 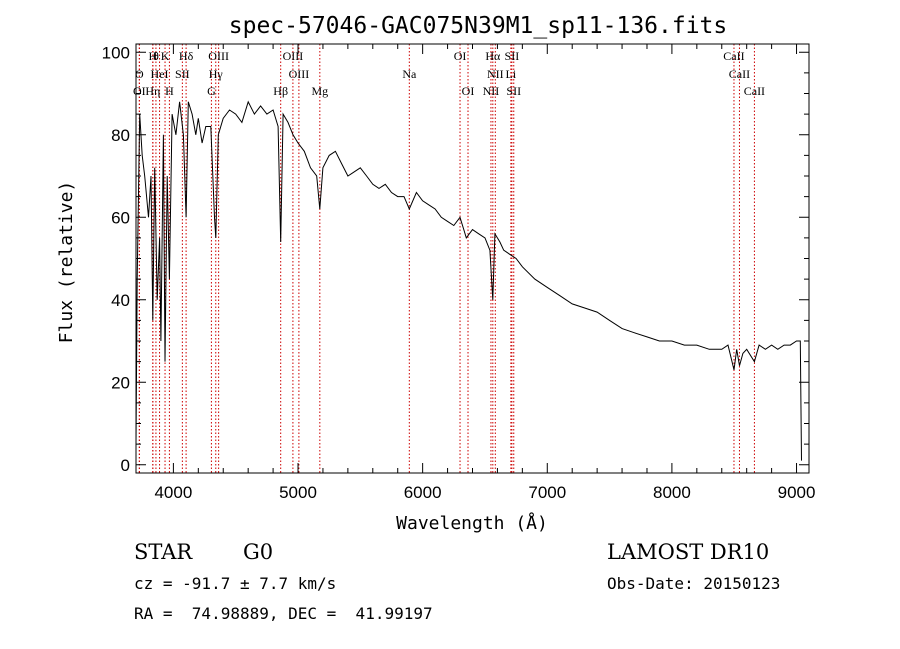 I want to click on line-label: G, so click(x=211, y=91).